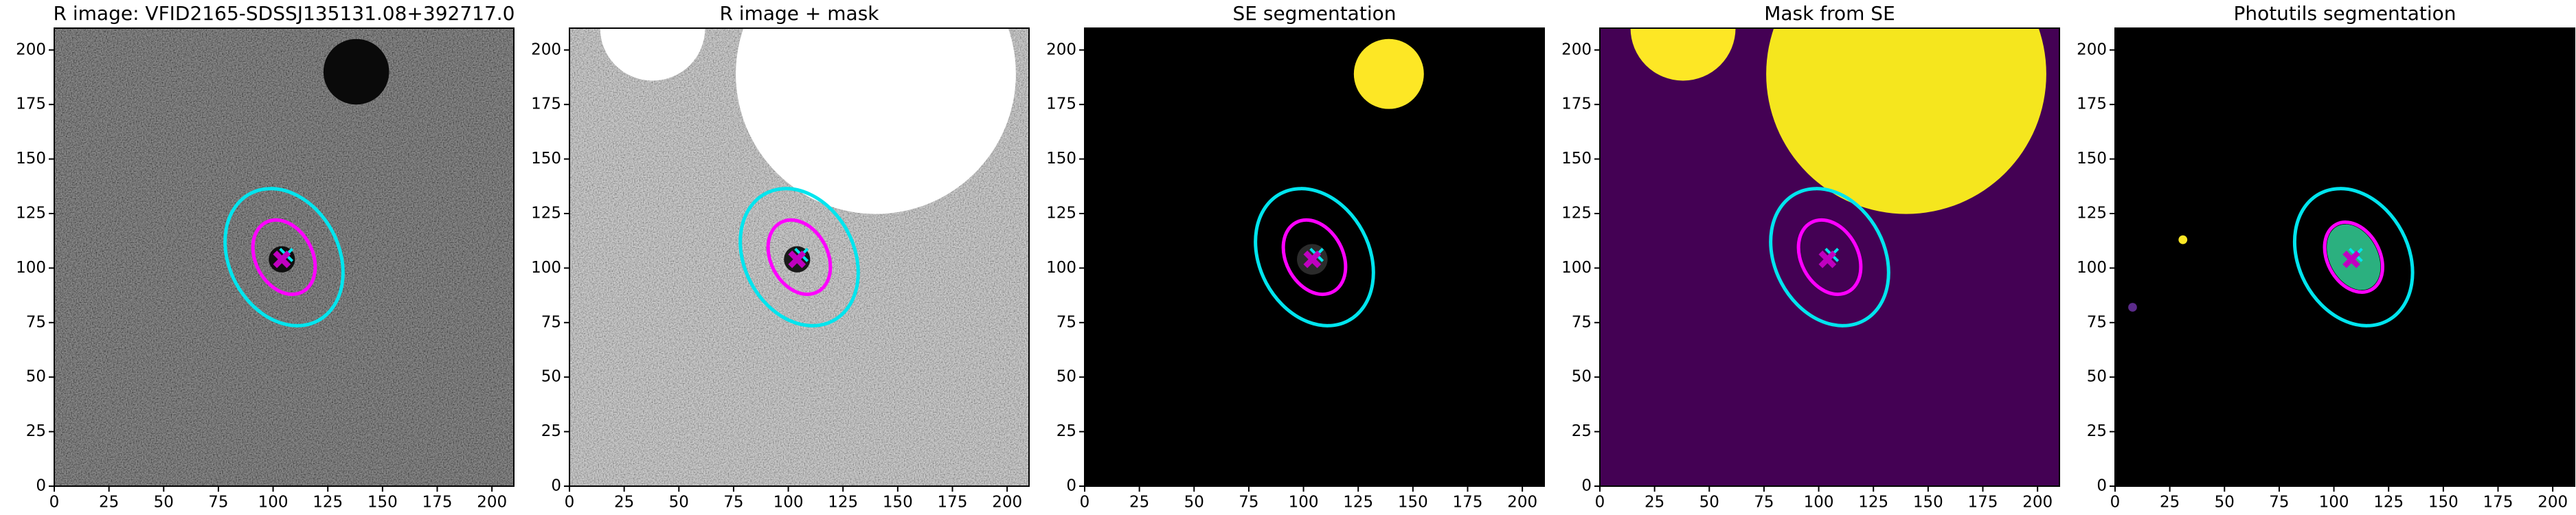 The height and width of the screenshot is (515, 2576). Describe the element at coordinates (1315, 13) in the screenshot. I see `panel-title: SE segmentation` at that location.